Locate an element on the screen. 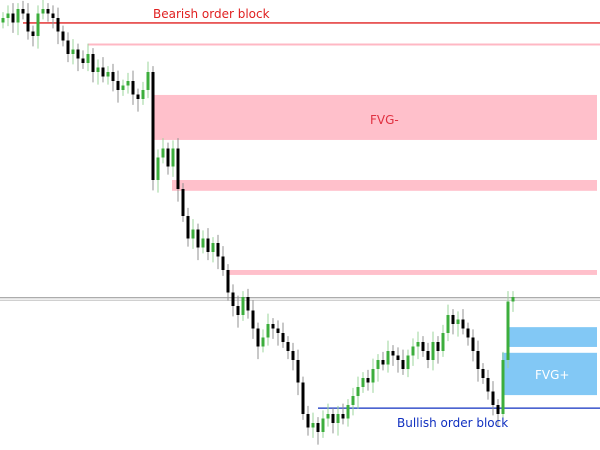 This screenshot has height=450, width=600. fvg-plus-label: FVG+ is located at coordinates (552, 375).